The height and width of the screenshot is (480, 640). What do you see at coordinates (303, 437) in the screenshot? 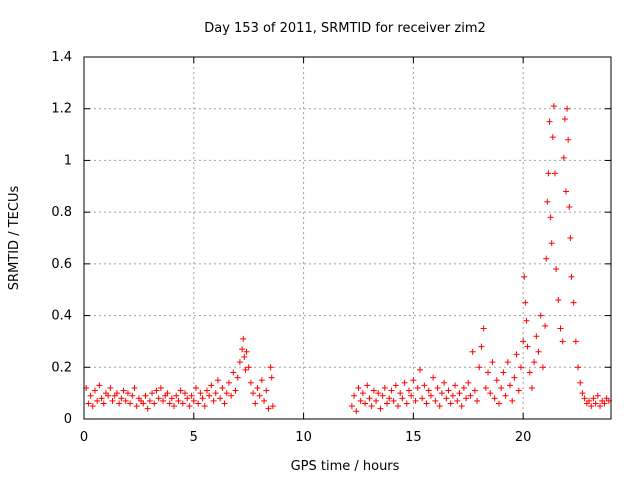
I see `x-tick-label: 10` at bounding box center [303, 437].